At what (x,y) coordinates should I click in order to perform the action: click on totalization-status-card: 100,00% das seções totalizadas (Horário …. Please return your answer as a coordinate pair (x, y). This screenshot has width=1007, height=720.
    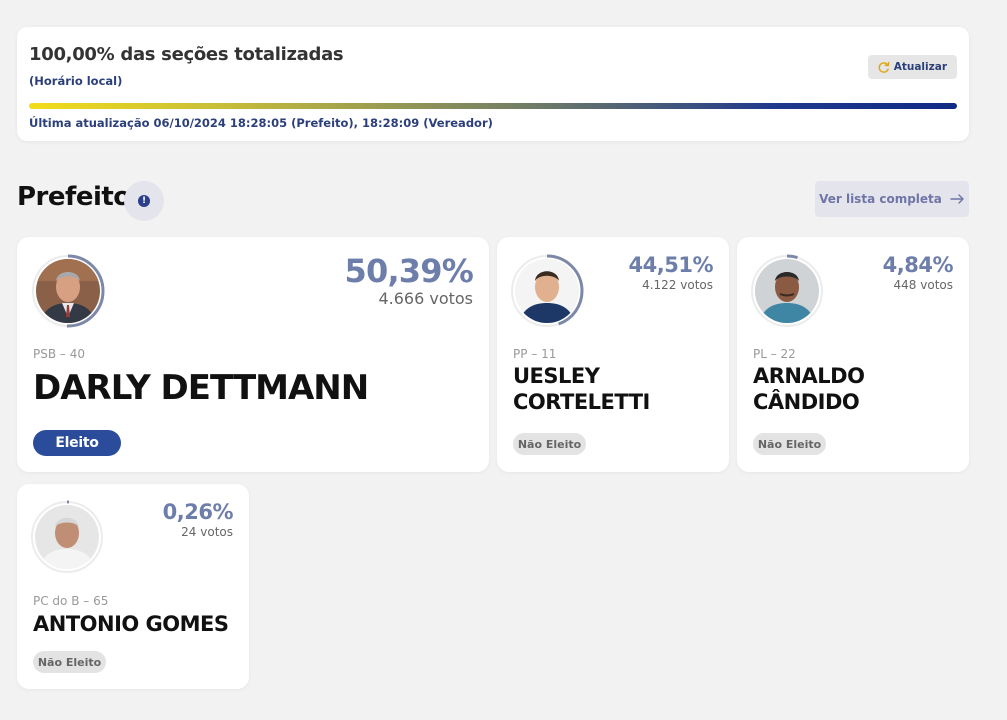
    Looking at the image, I should click on (493, 84).